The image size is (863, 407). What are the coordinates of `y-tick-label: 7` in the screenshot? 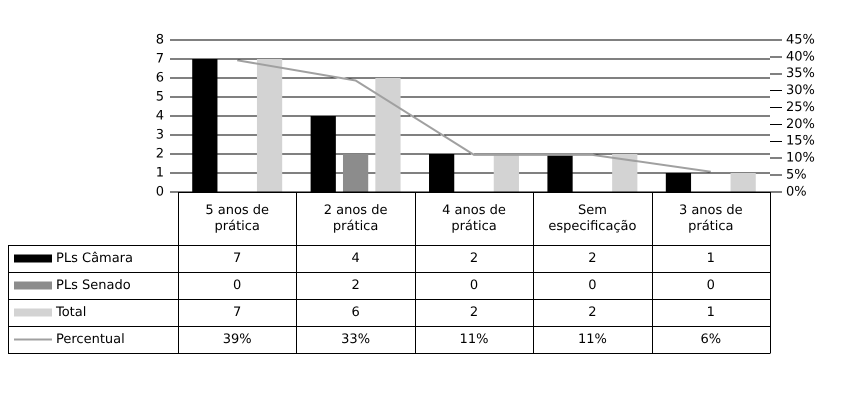 It's located at (160, 58).